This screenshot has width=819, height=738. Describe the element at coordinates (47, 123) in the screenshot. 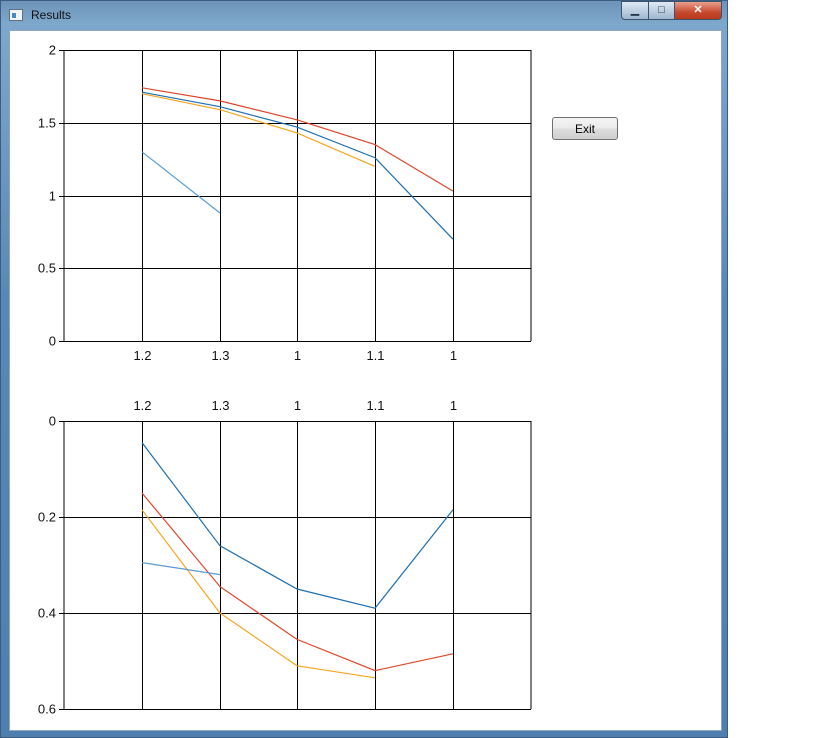

I see `y-tick-label: 1.5` at that location.